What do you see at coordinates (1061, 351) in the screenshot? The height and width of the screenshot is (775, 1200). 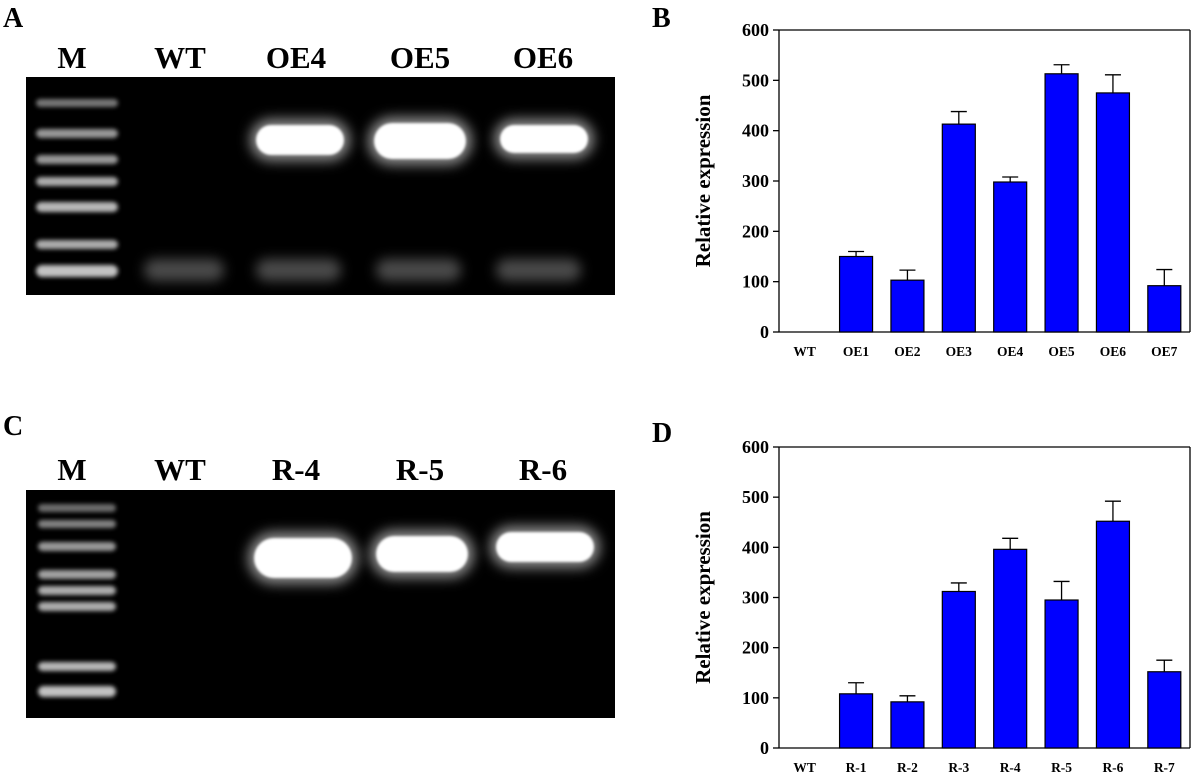 I see `x-tick-label-oe5: OE5` at bounding box center [1061, 351].